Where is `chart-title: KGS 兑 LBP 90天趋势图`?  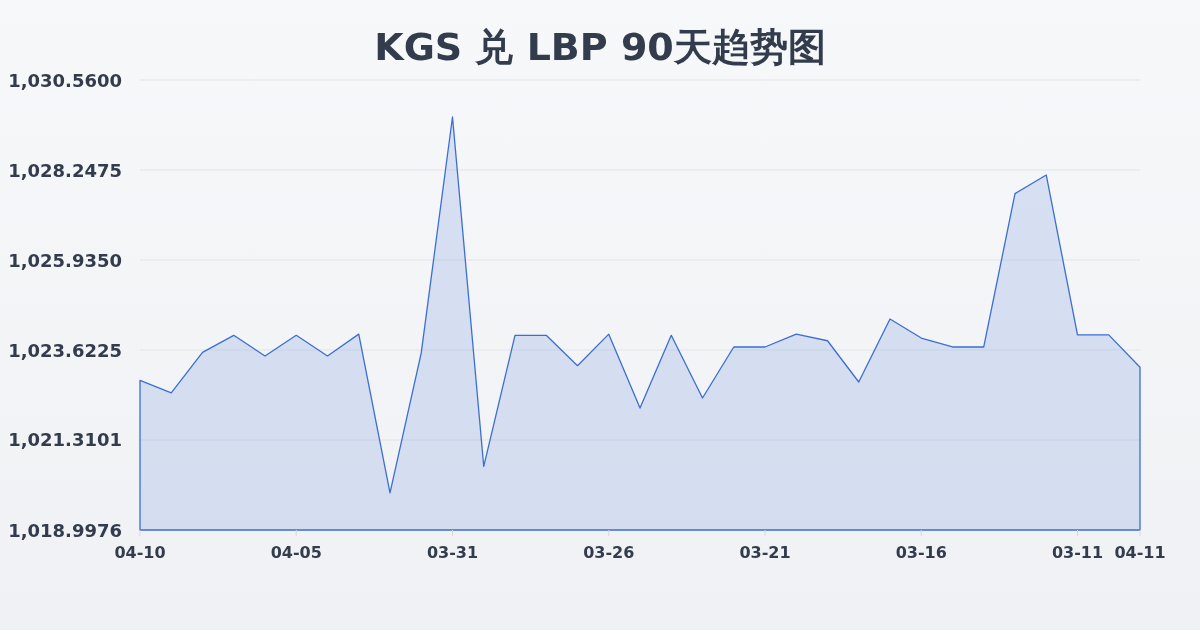 chart-title: KGS 兑 LBP 90天趋势图 is located at coordinates (600, 47).